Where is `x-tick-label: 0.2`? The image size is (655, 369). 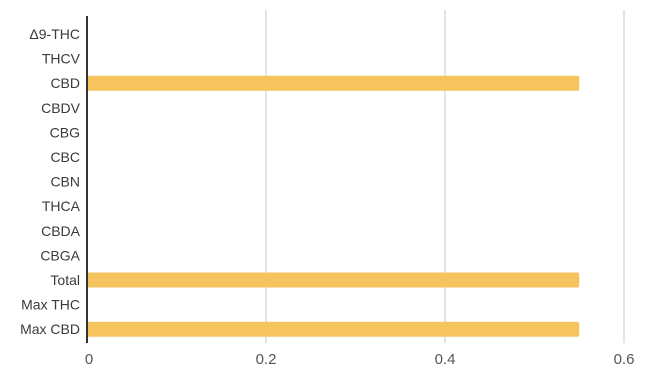
x-tick-label: 0.2 is located at coordinates (266, 359).